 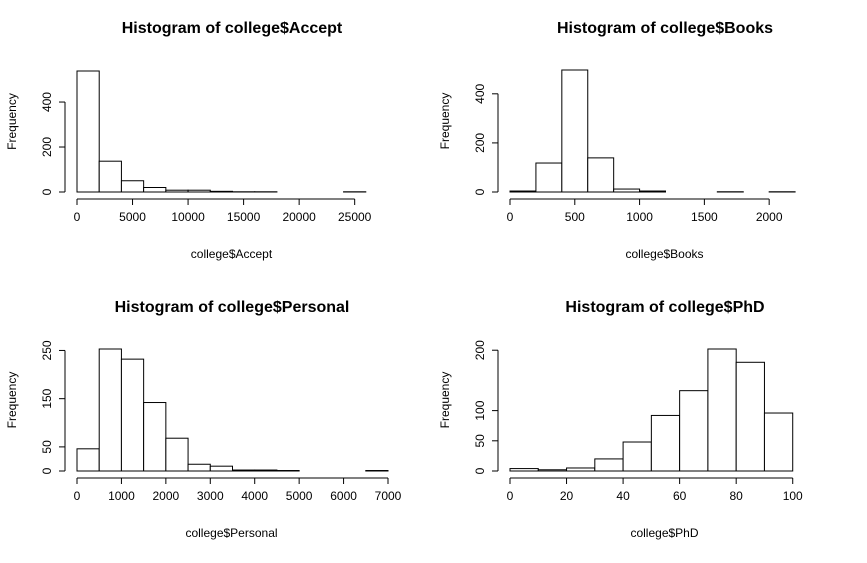 What do you see at coordinates (254, 496) in the screenshot?
I see `x-tick-label: 4000` at bounding box center [254, 496].